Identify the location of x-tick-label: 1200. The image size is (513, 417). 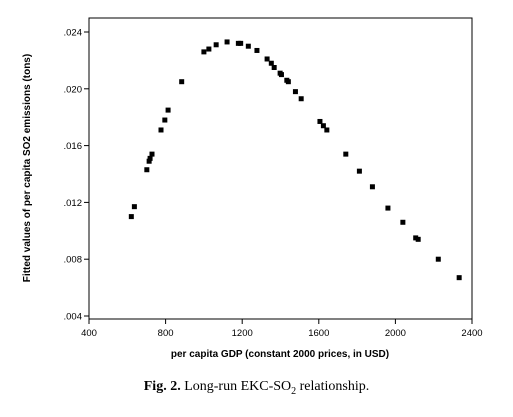
(242, 333).